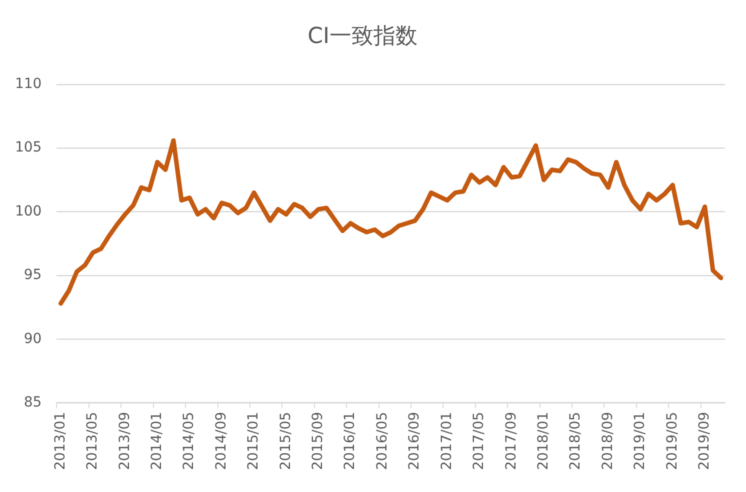 This screenshot has height=492, width=746. What do you see at coordinates (608, 441) in the screenshot?
I see `x-tick-label: 2018/09` at bounding box center [608, 441].